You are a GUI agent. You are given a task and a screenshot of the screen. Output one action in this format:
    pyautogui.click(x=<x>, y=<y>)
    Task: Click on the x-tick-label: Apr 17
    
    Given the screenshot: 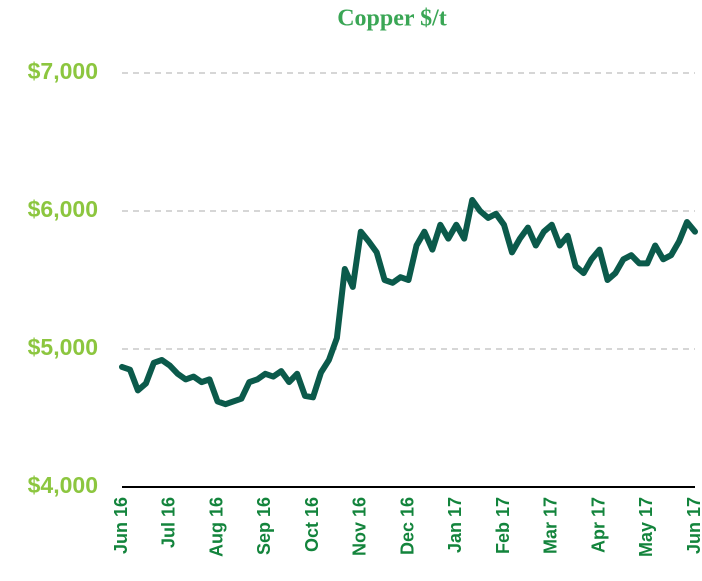 What is the action you would take?
    pyautogui.click(x=598, y=525)
    